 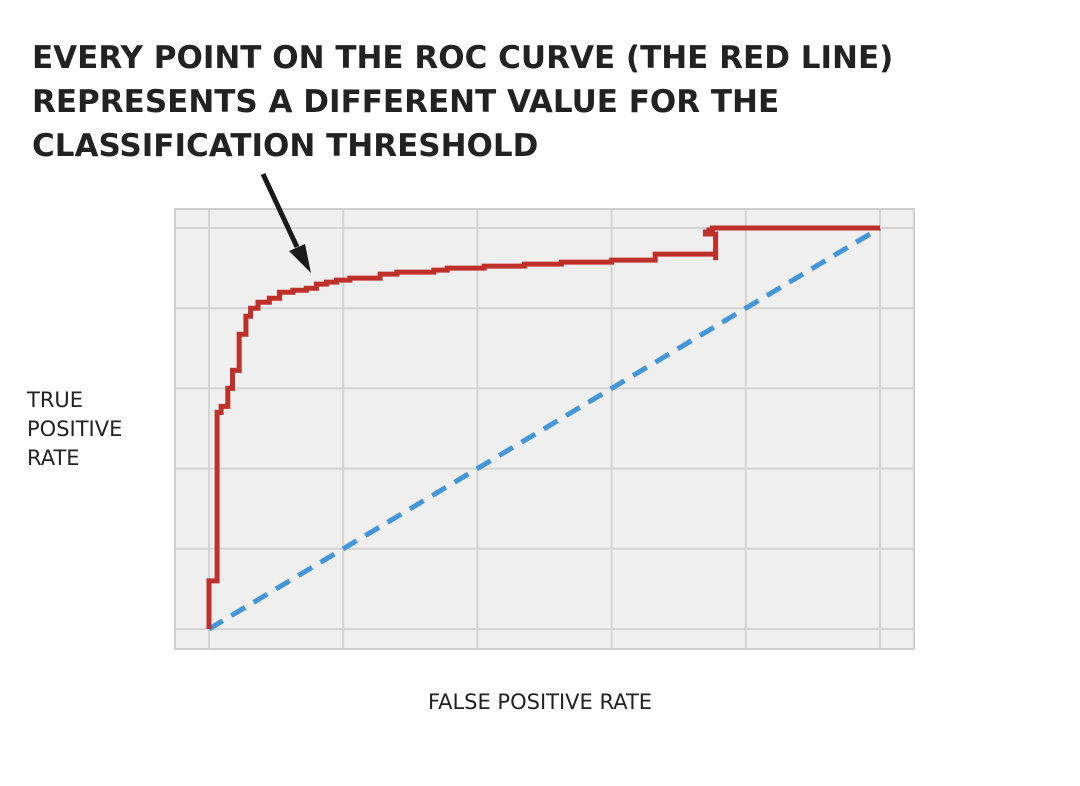 I want to click on y-axis-label-line-1: TRUE, so click(x=55, y=400).